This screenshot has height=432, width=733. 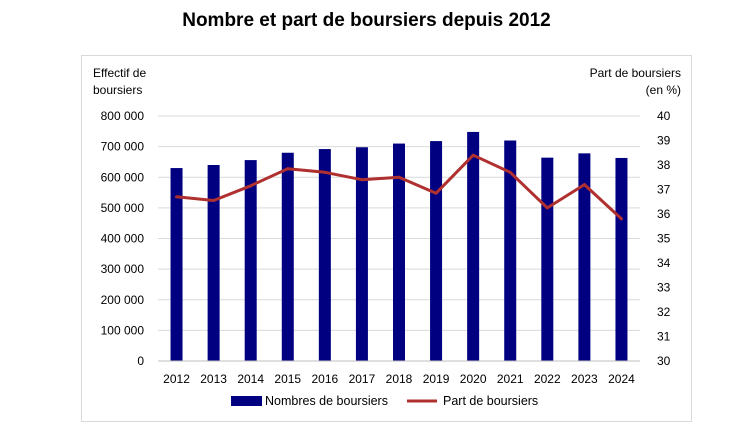 I want to click on y-right-tick-label: 40, so click(x=664, y=116).